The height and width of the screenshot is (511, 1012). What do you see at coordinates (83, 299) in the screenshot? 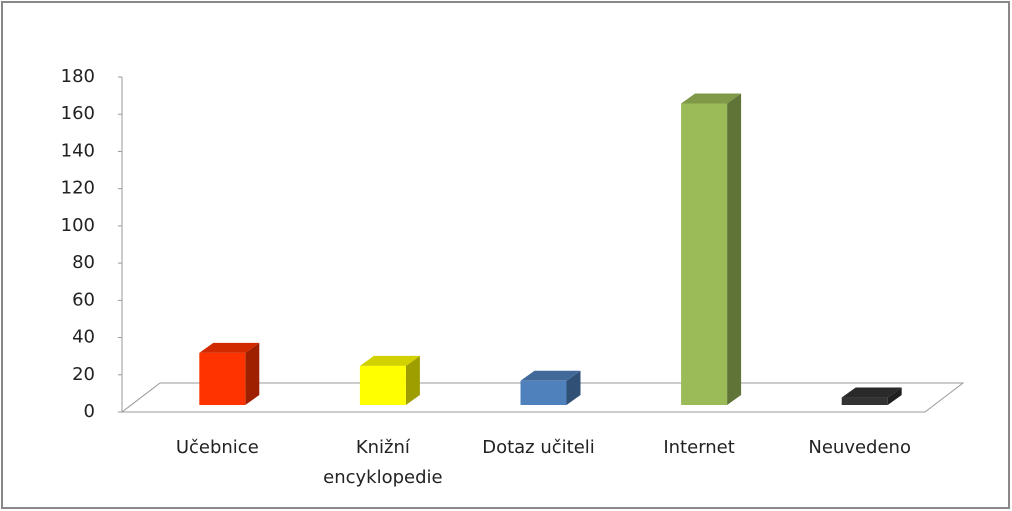
I see `y-tick-label: 60` at bounding box center [83, 299].